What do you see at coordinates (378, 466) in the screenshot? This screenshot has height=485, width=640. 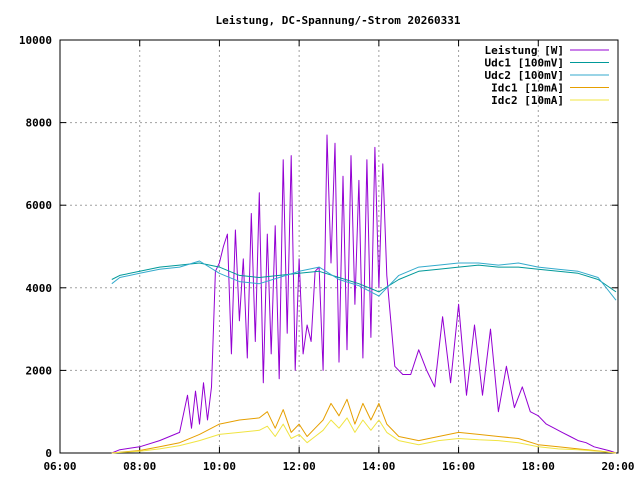 I see `x-tick-label: 14:00` at bounding box center [378, 466].